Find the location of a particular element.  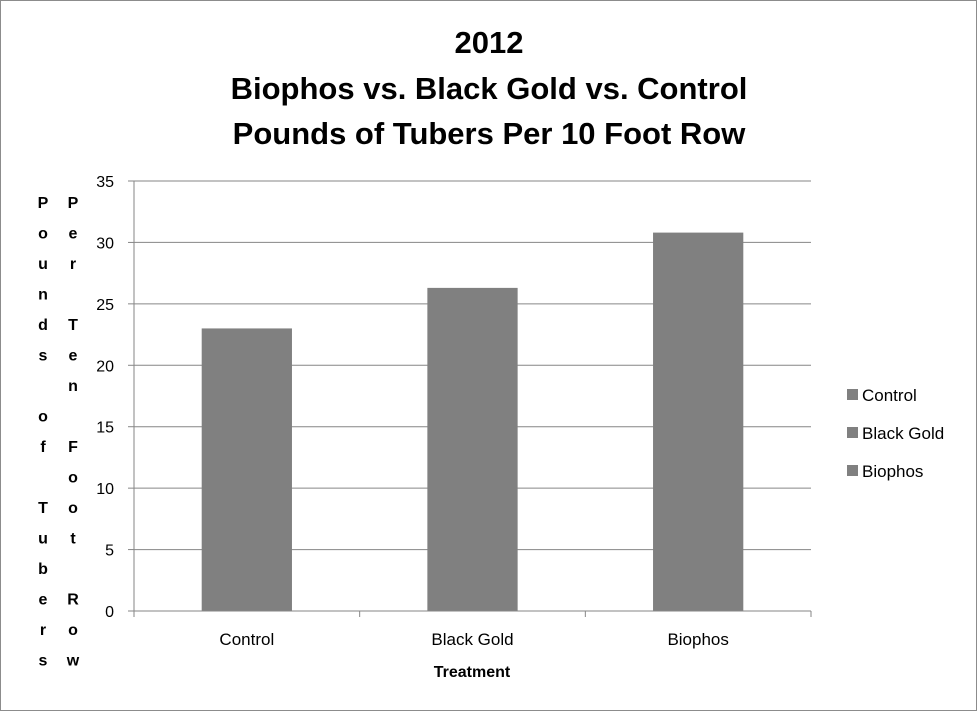

y-tick-label: 25 is located at coordinates (105, 305).